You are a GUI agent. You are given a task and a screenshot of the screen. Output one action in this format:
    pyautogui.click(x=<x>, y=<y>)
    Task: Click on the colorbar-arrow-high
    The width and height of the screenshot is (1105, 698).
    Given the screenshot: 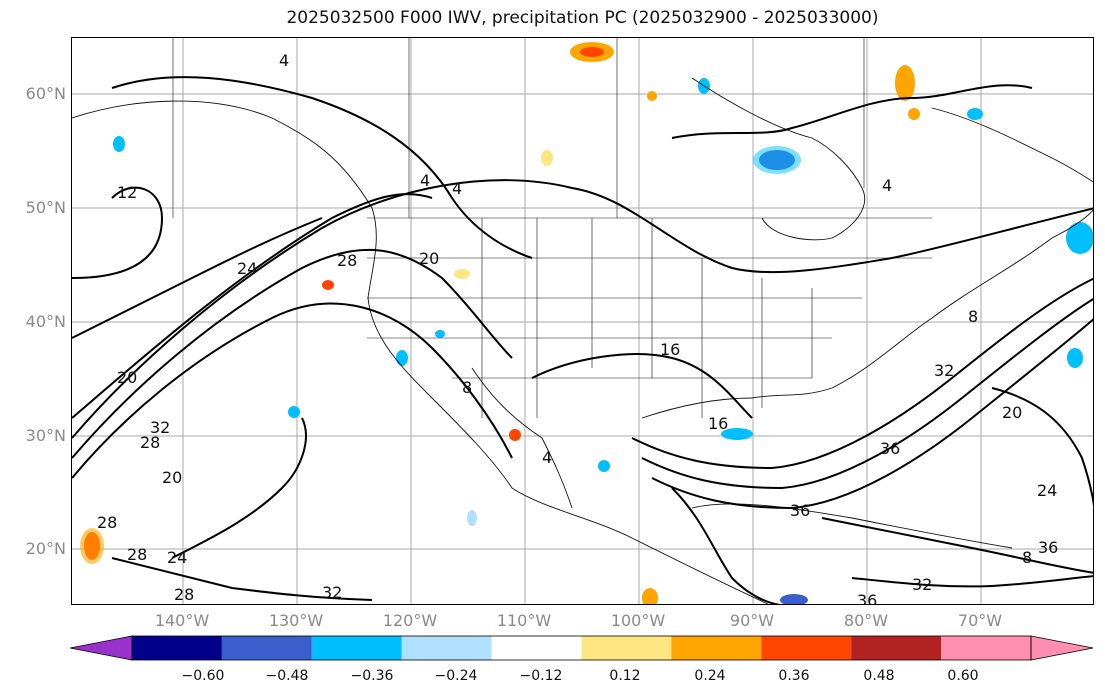 What is the action you would take?
    pyautogui.click(x=1062, y=648)
    